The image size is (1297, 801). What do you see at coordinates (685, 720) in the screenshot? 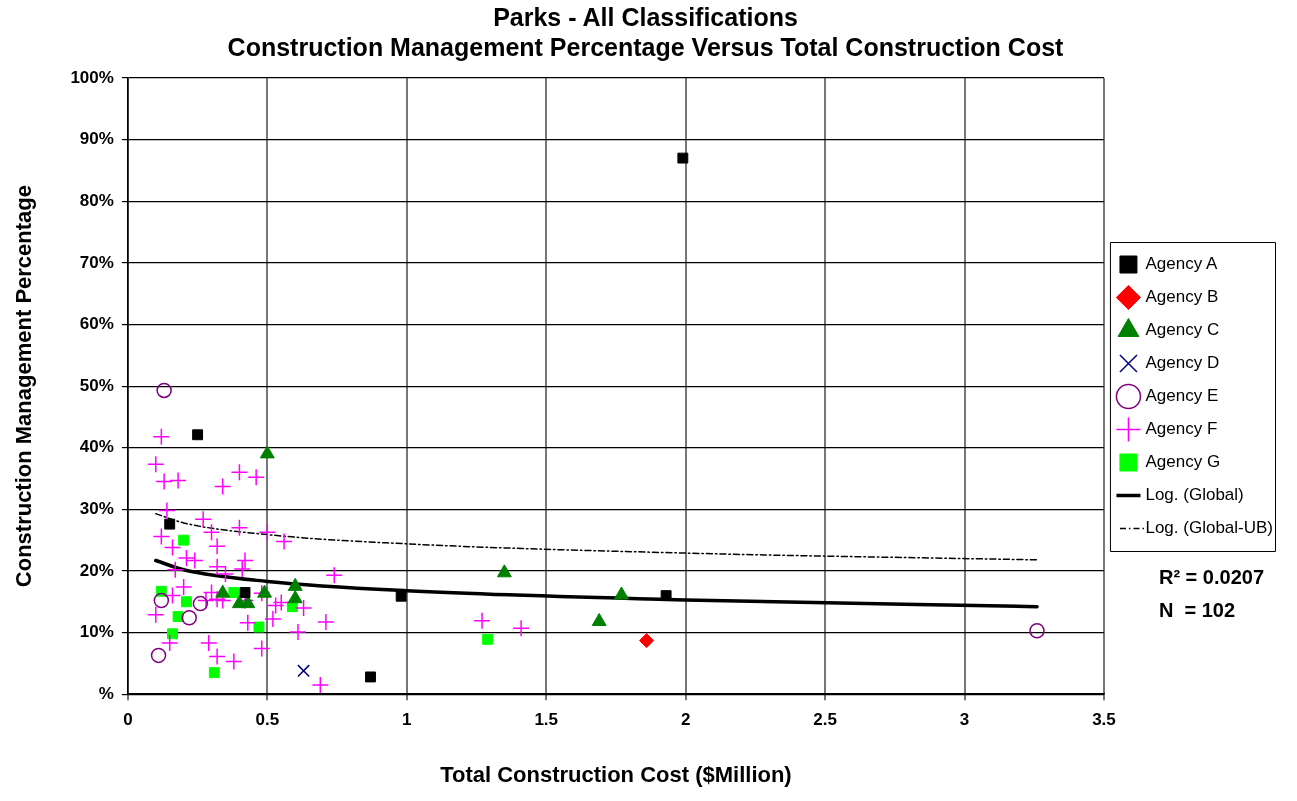
I see `x-tick-label: 2` at bounding box center [685, 720].